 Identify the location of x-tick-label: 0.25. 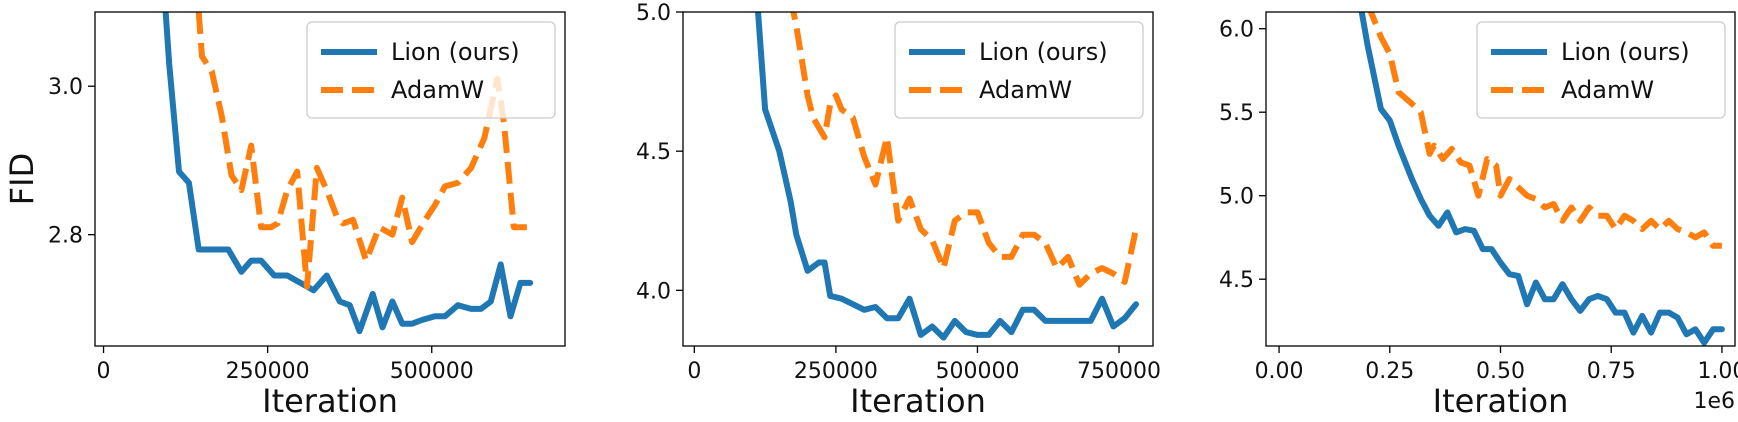
(1389, 371).